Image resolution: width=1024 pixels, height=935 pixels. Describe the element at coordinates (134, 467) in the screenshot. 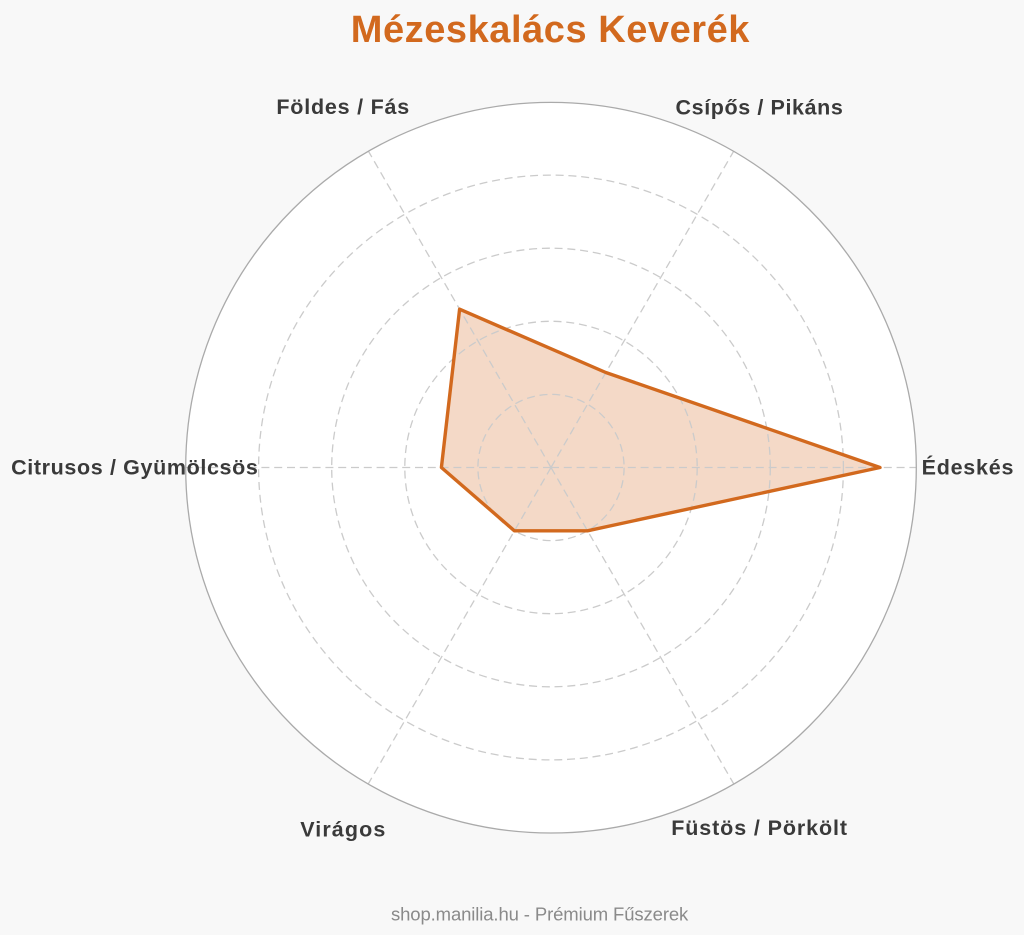

I see `svg-text: Citrusos / Gyümölcsös` at that location.